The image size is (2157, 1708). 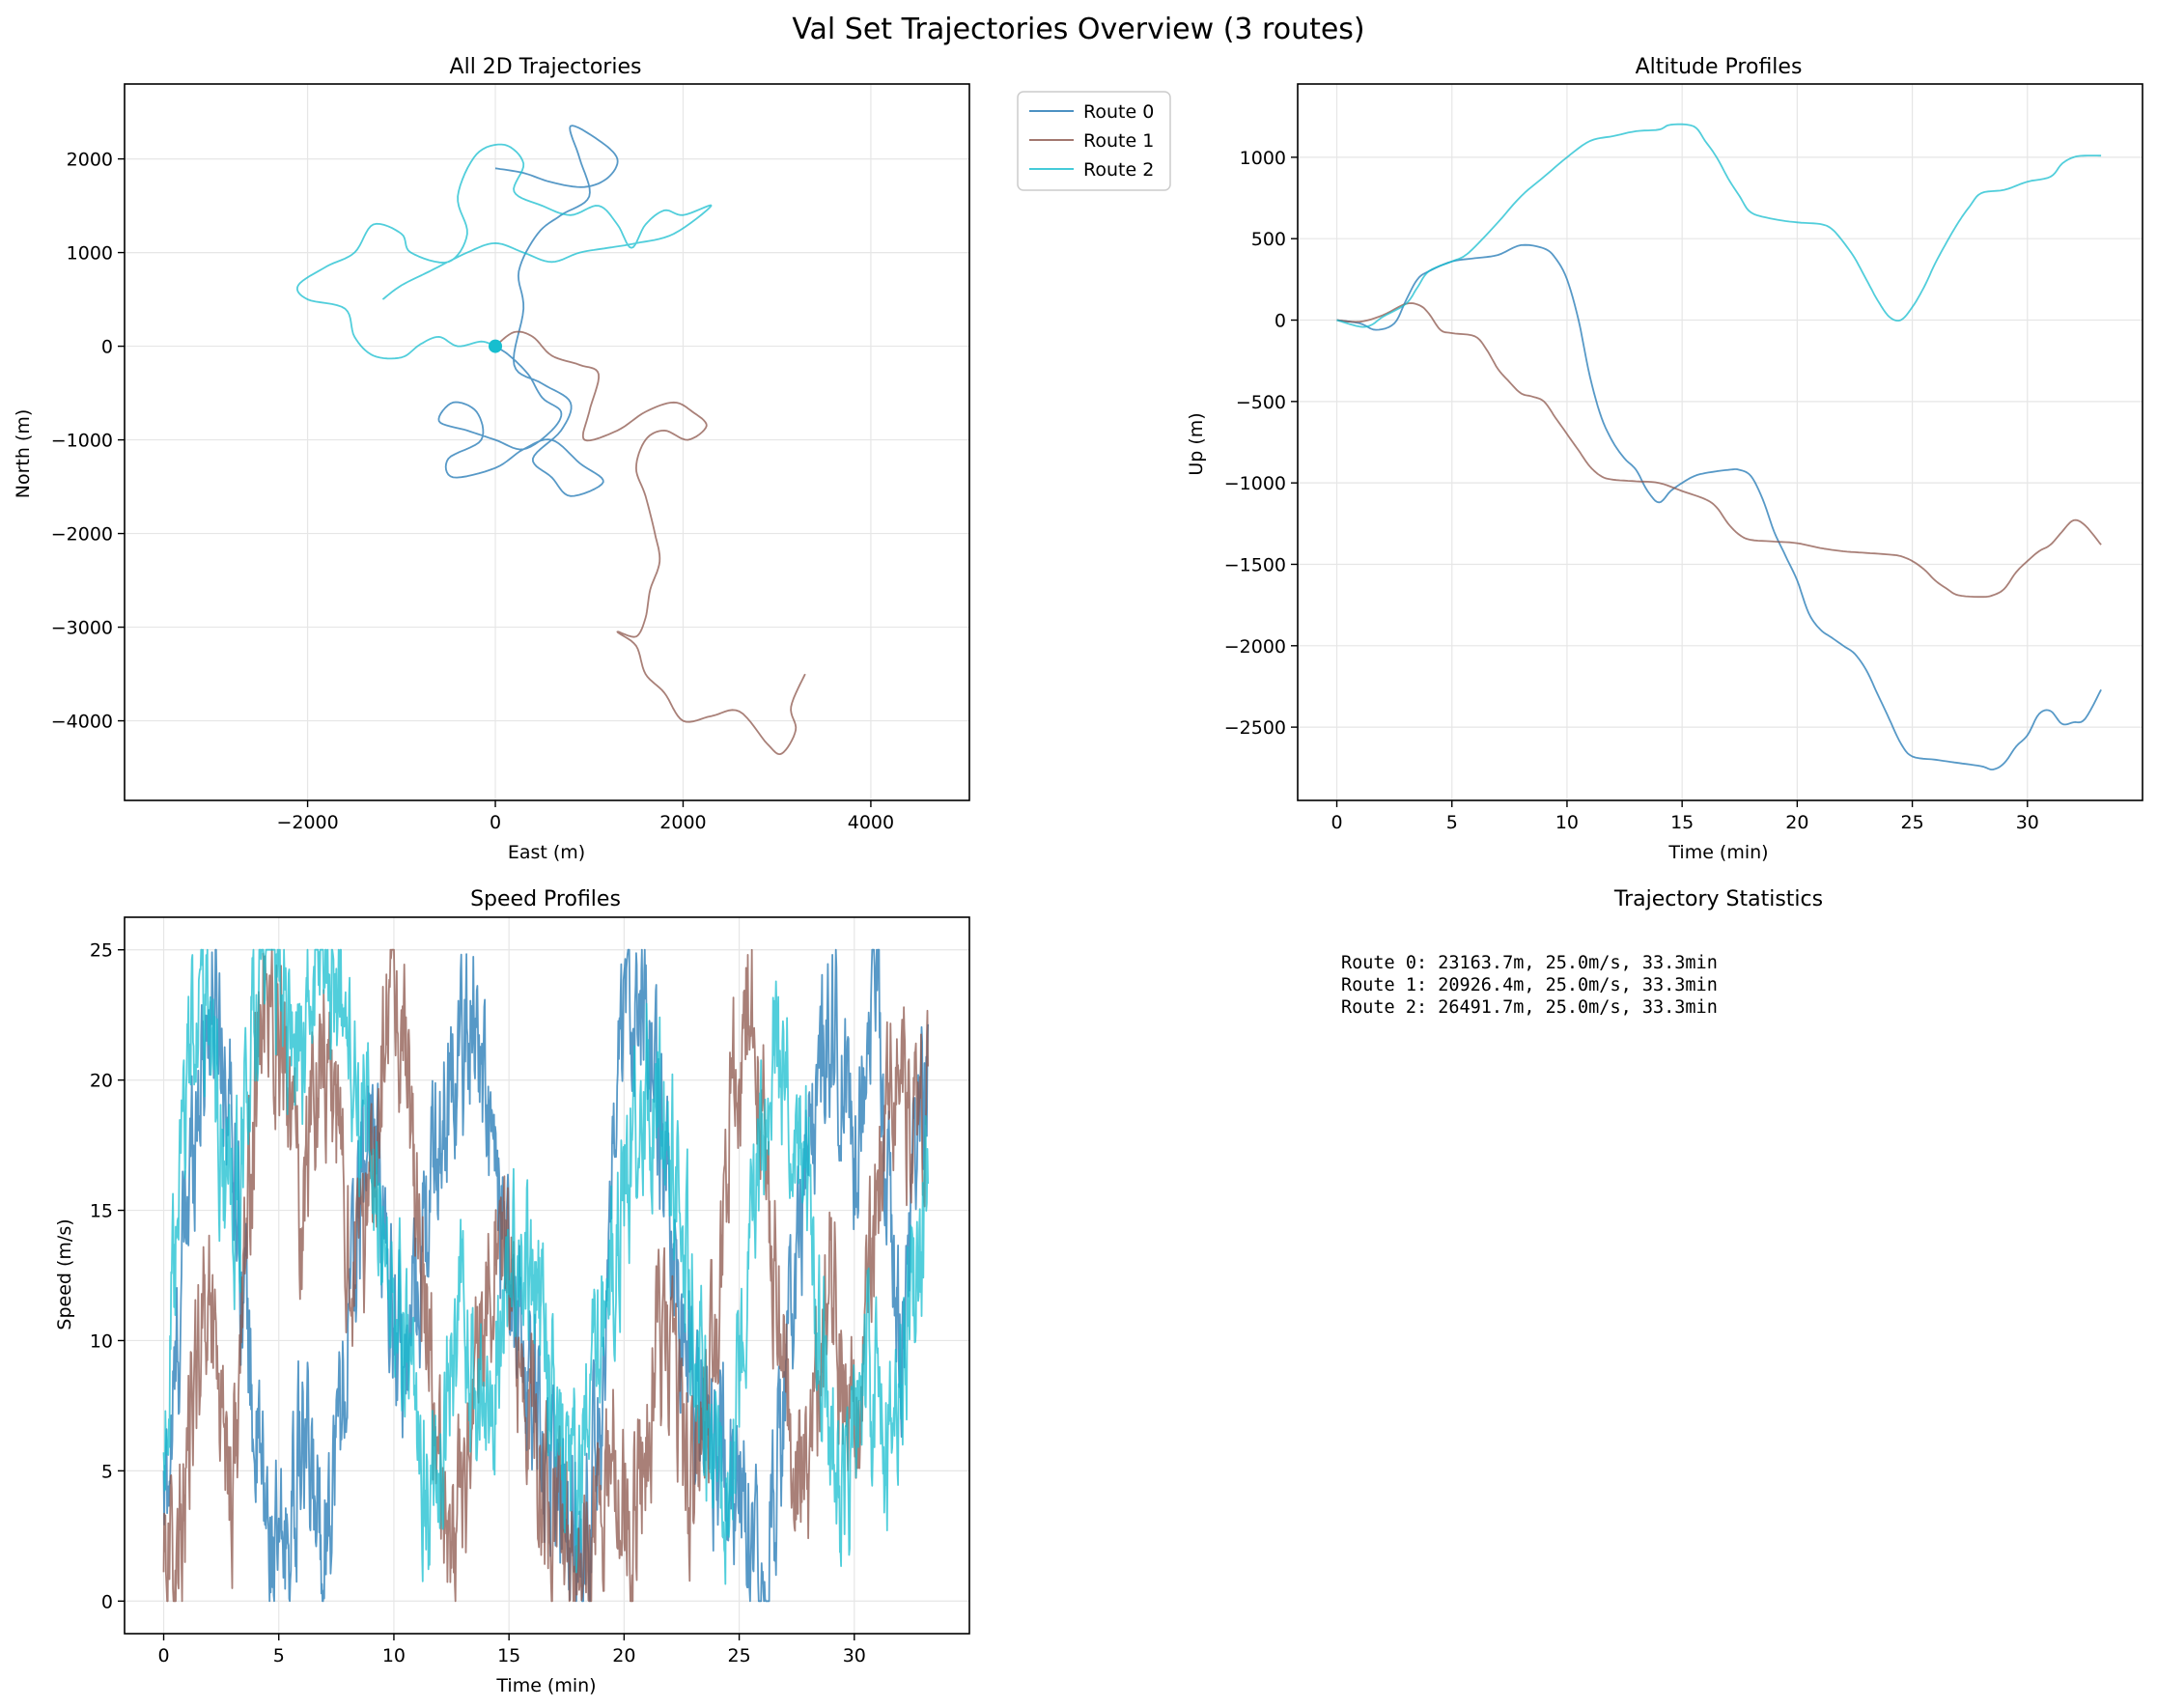 I want to click on trajectories-lines, so click(x=551, y=440).